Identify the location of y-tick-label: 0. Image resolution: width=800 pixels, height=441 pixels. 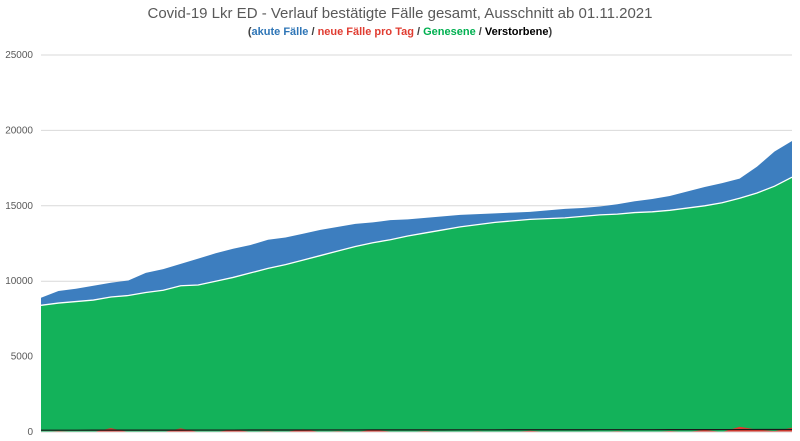
(30, 432).